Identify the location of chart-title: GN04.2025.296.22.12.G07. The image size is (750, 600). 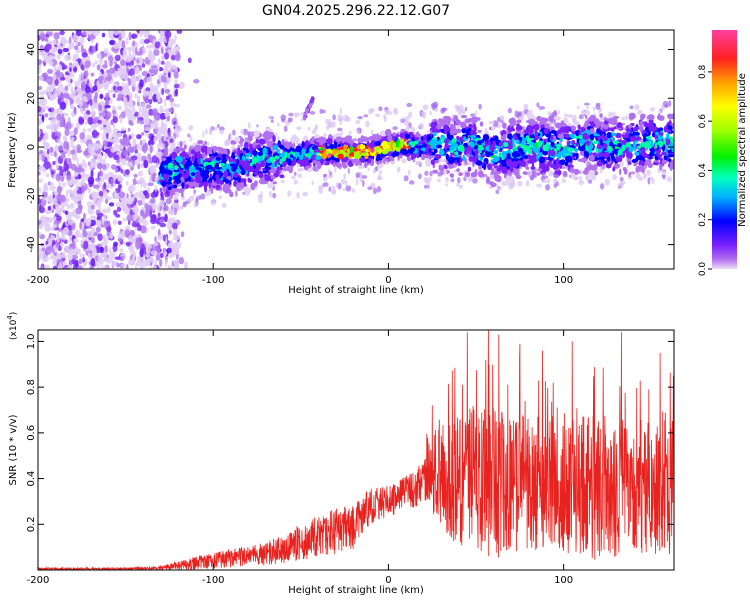
(356, 11).